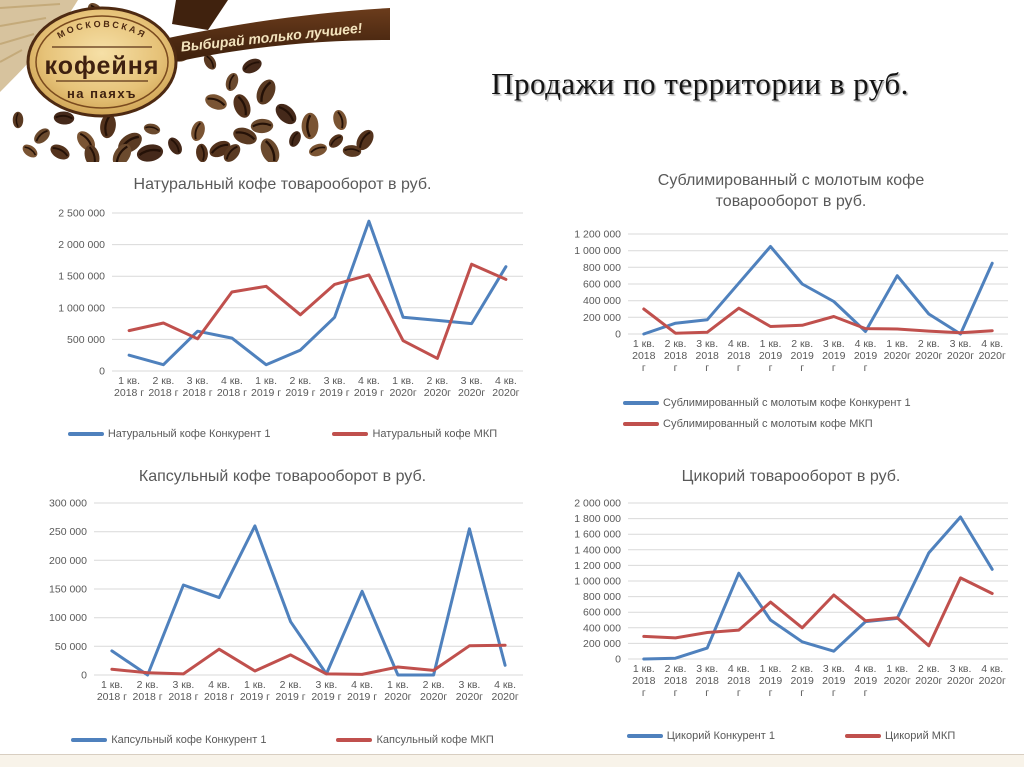 The image size is (1024, 767). Describe the element at coordinates (198, 387) in the screenshot. I see `svg-text:3 кв.2018 г: 3 кв. 2018 г` at that location.